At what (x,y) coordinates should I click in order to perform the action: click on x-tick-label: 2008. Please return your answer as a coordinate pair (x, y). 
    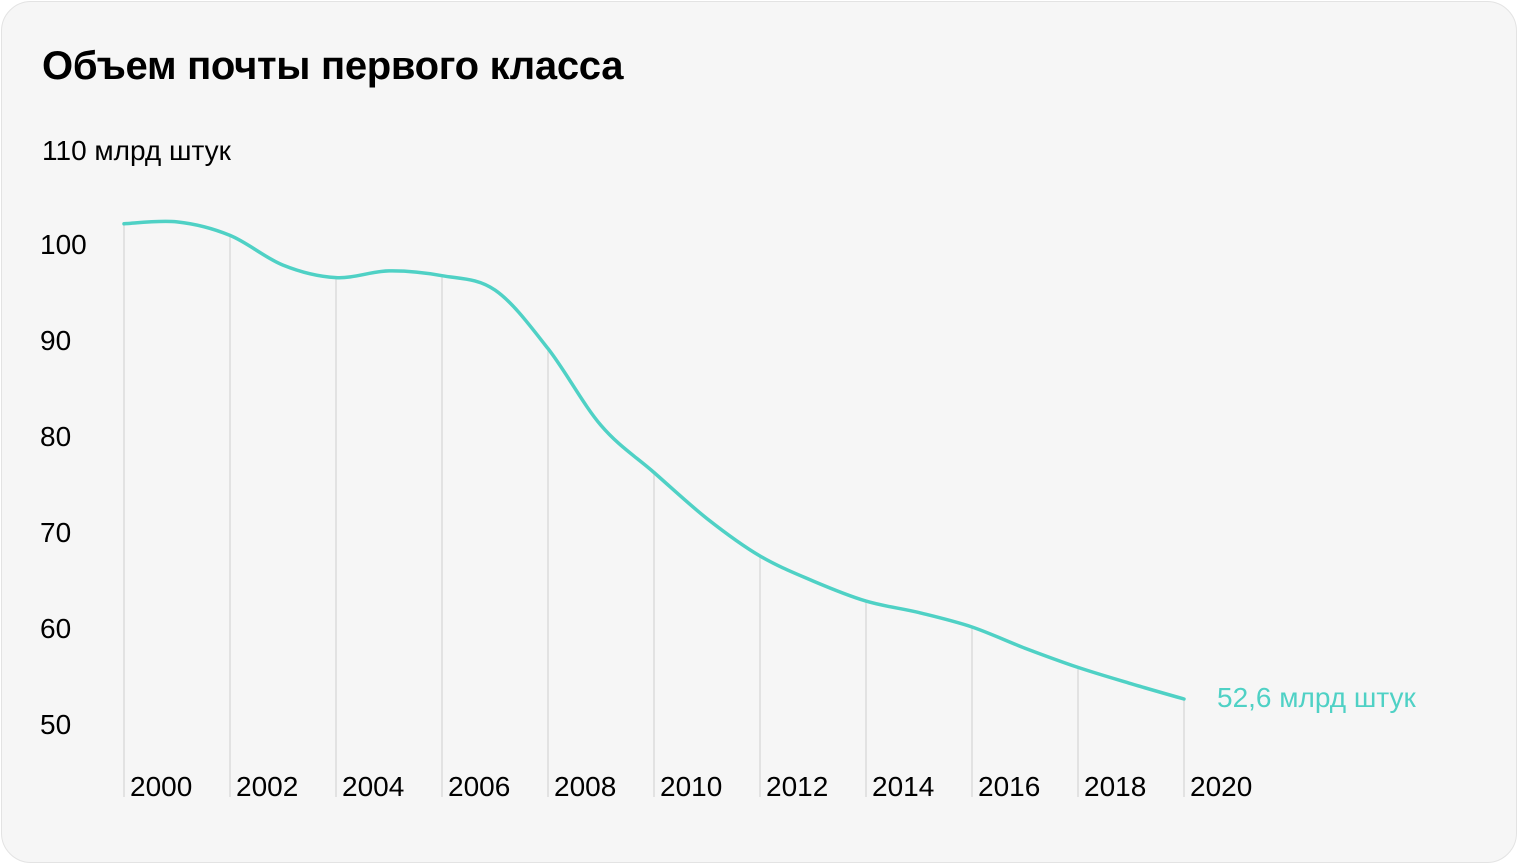
    Looking at the image, I should click on (585, 786).